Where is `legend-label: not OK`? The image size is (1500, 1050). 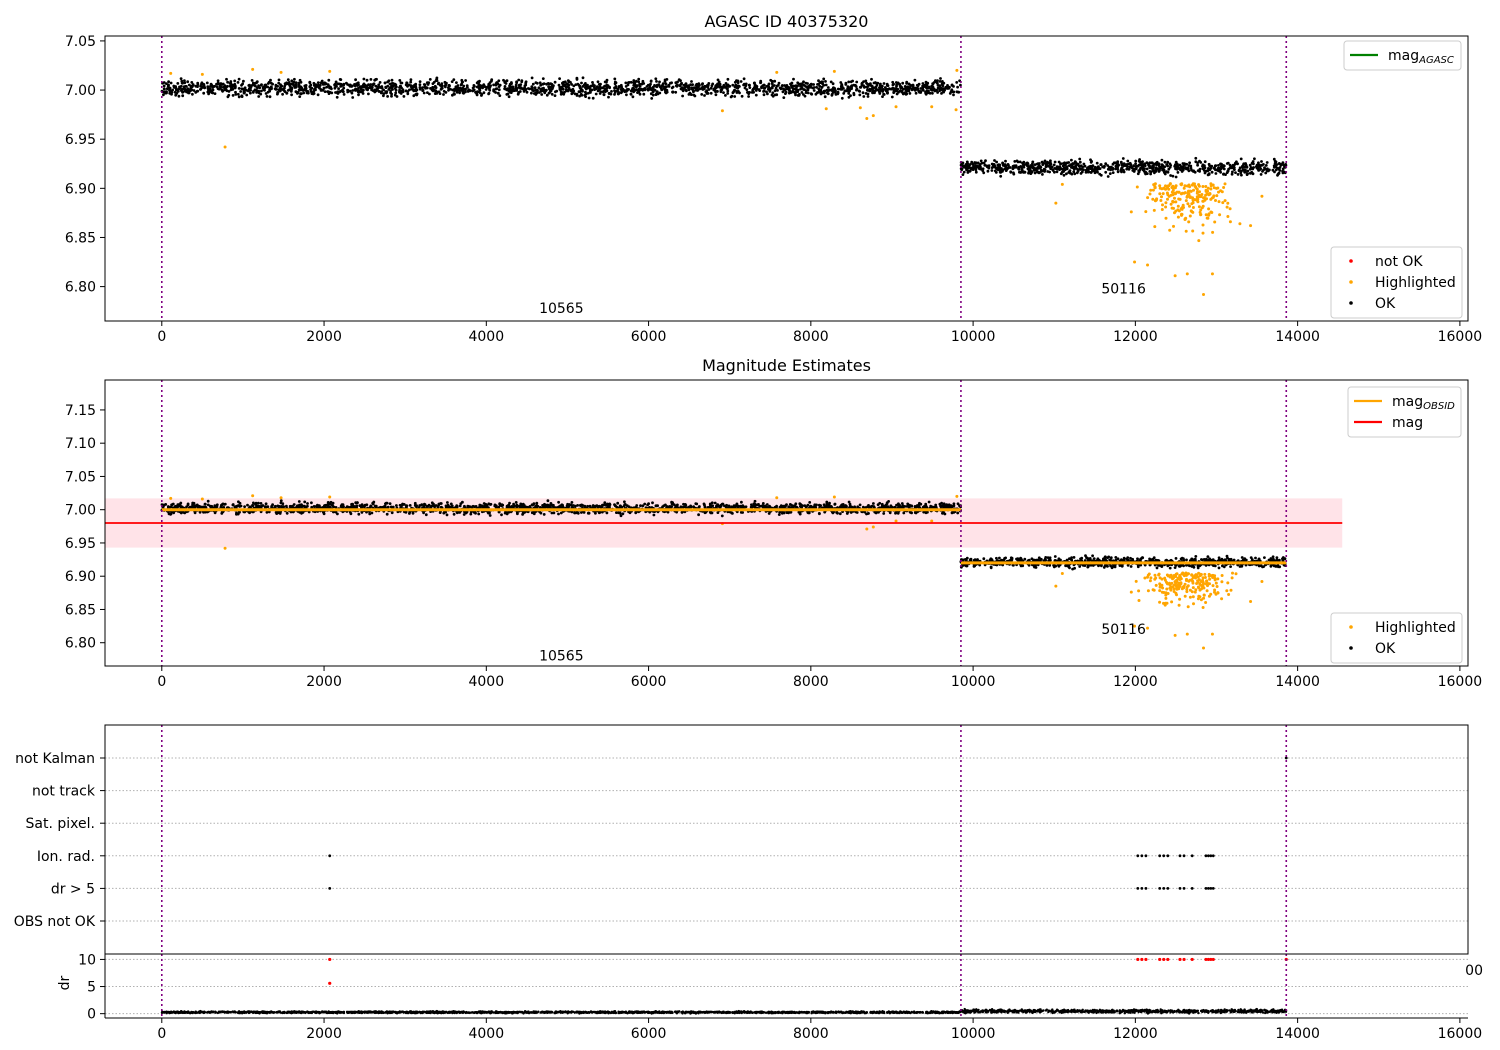
legend-label: not OK is located at coordinates (1399, 262).